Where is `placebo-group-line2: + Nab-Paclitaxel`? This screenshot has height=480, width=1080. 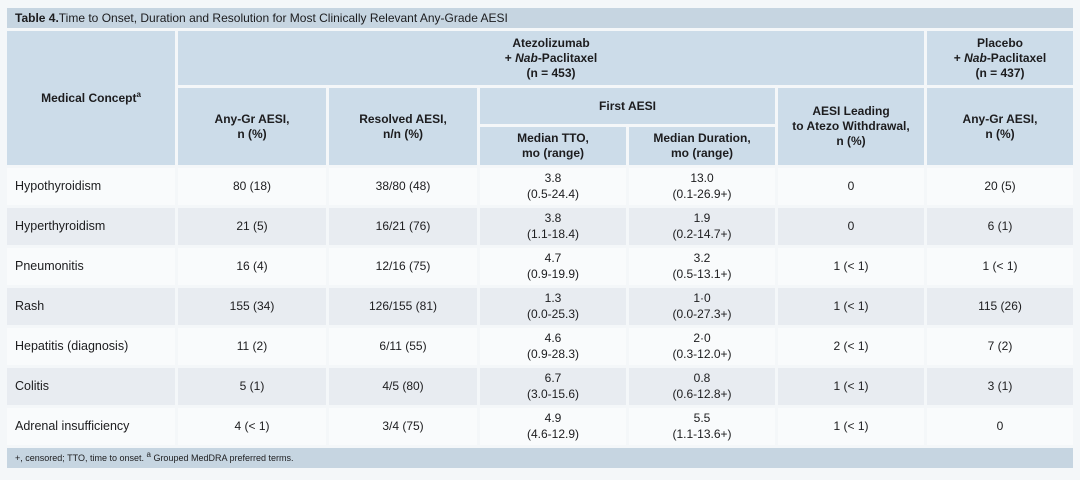
placebo-group-line2: + Nab-Paclitaxel is located at coordinates (1000, 58).